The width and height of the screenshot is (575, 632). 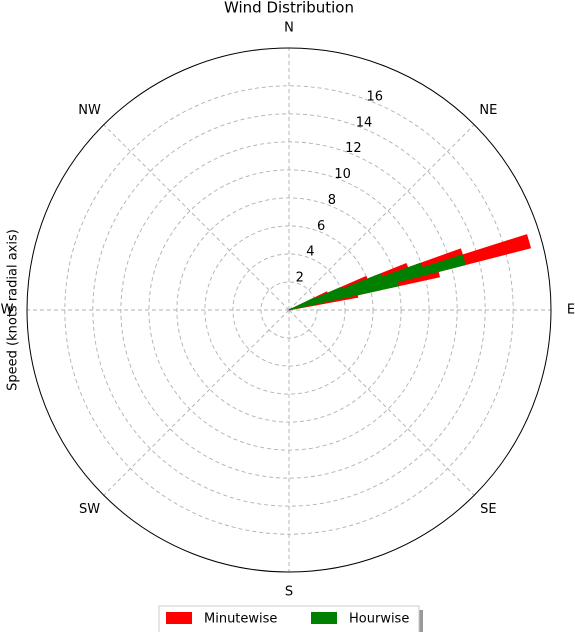 I want to click on y-axis-label: Speed (knots radial axis), so click(x=13, y=310).